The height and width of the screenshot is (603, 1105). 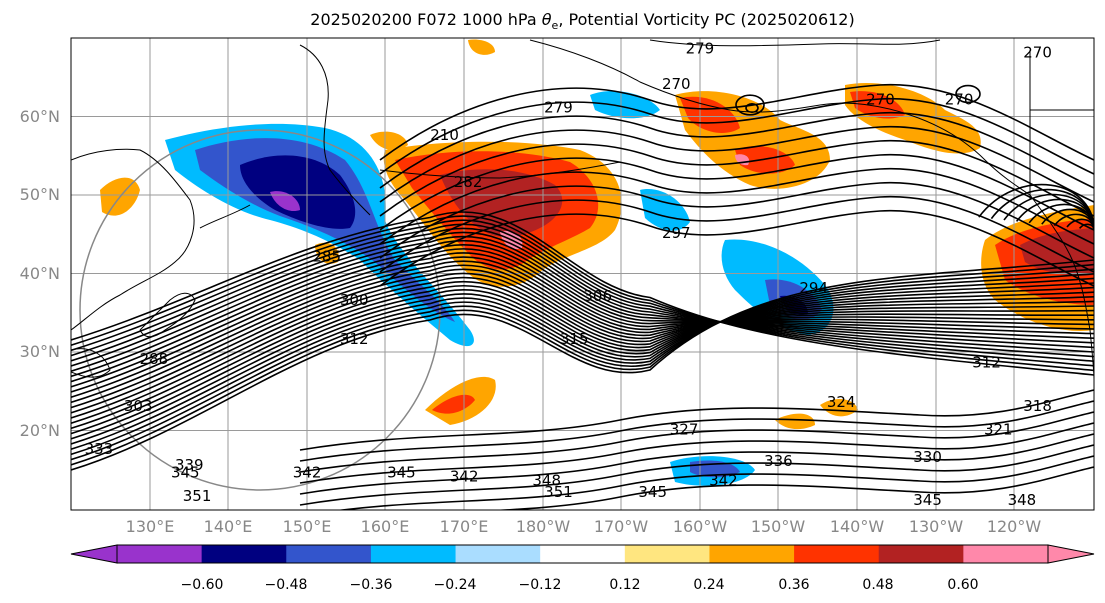 I want to click on contour-label: 312, so click(x=986, y=363).